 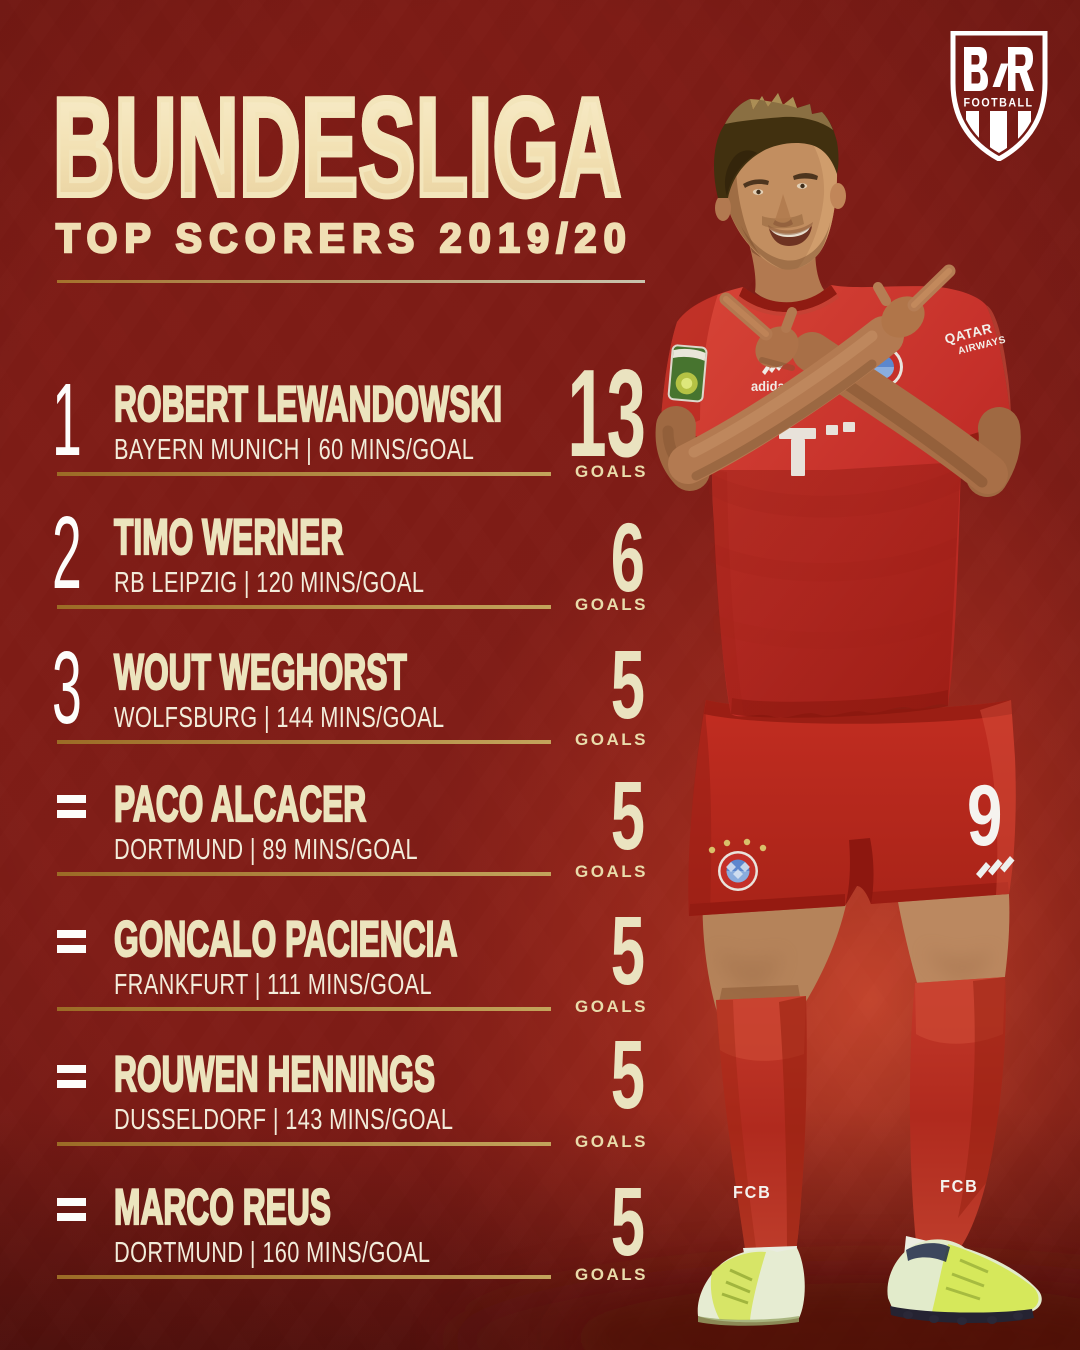 What do you see at coordinates (984, 816) in the screenshot?
I see `svg-text: 9` at bounding box center [984, 816].